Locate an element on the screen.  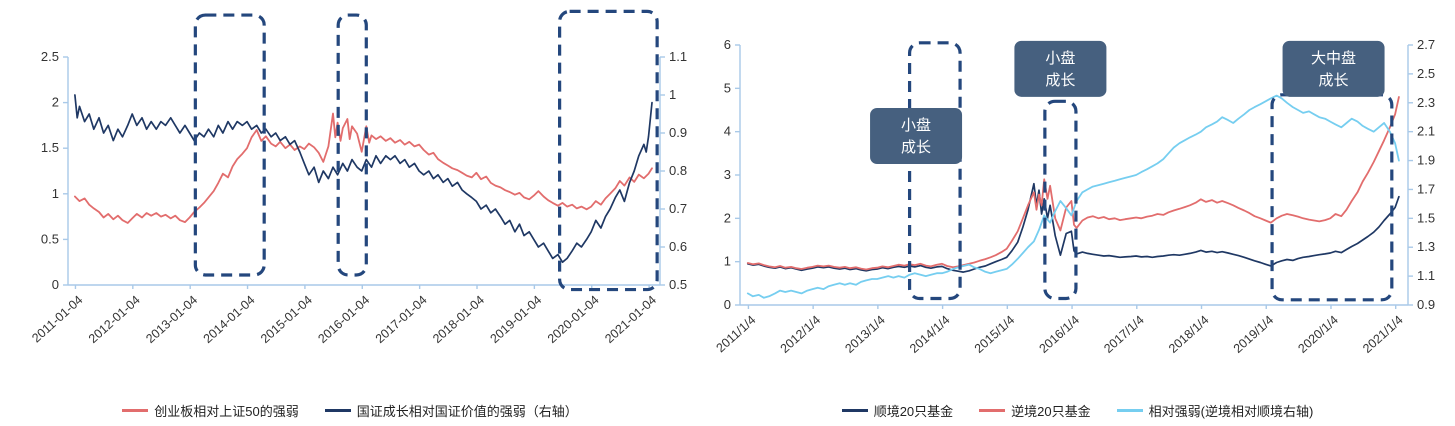
left-axis-tick-label: 2.5 is located at coordinates (50, 56).